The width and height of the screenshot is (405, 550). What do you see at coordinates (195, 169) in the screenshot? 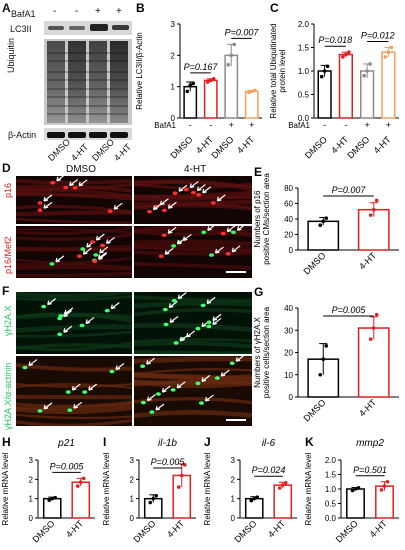
I see `panel-d-col-4ht: 4-HT` at bounding box center [195, 169].